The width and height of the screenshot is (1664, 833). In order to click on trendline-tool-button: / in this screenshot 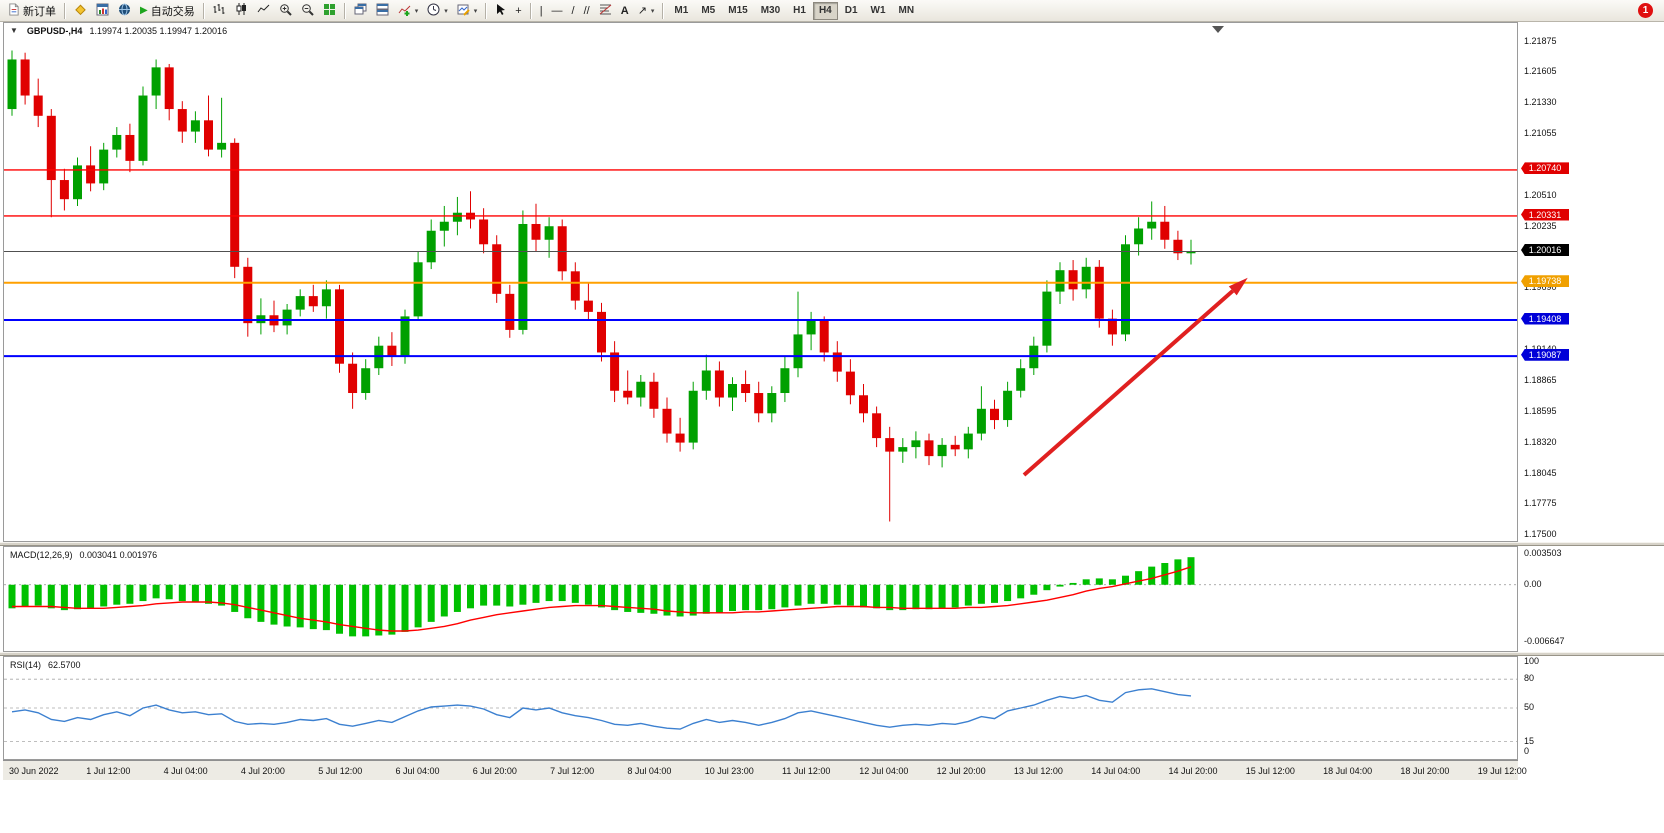, I will do `click(573, 11)`.